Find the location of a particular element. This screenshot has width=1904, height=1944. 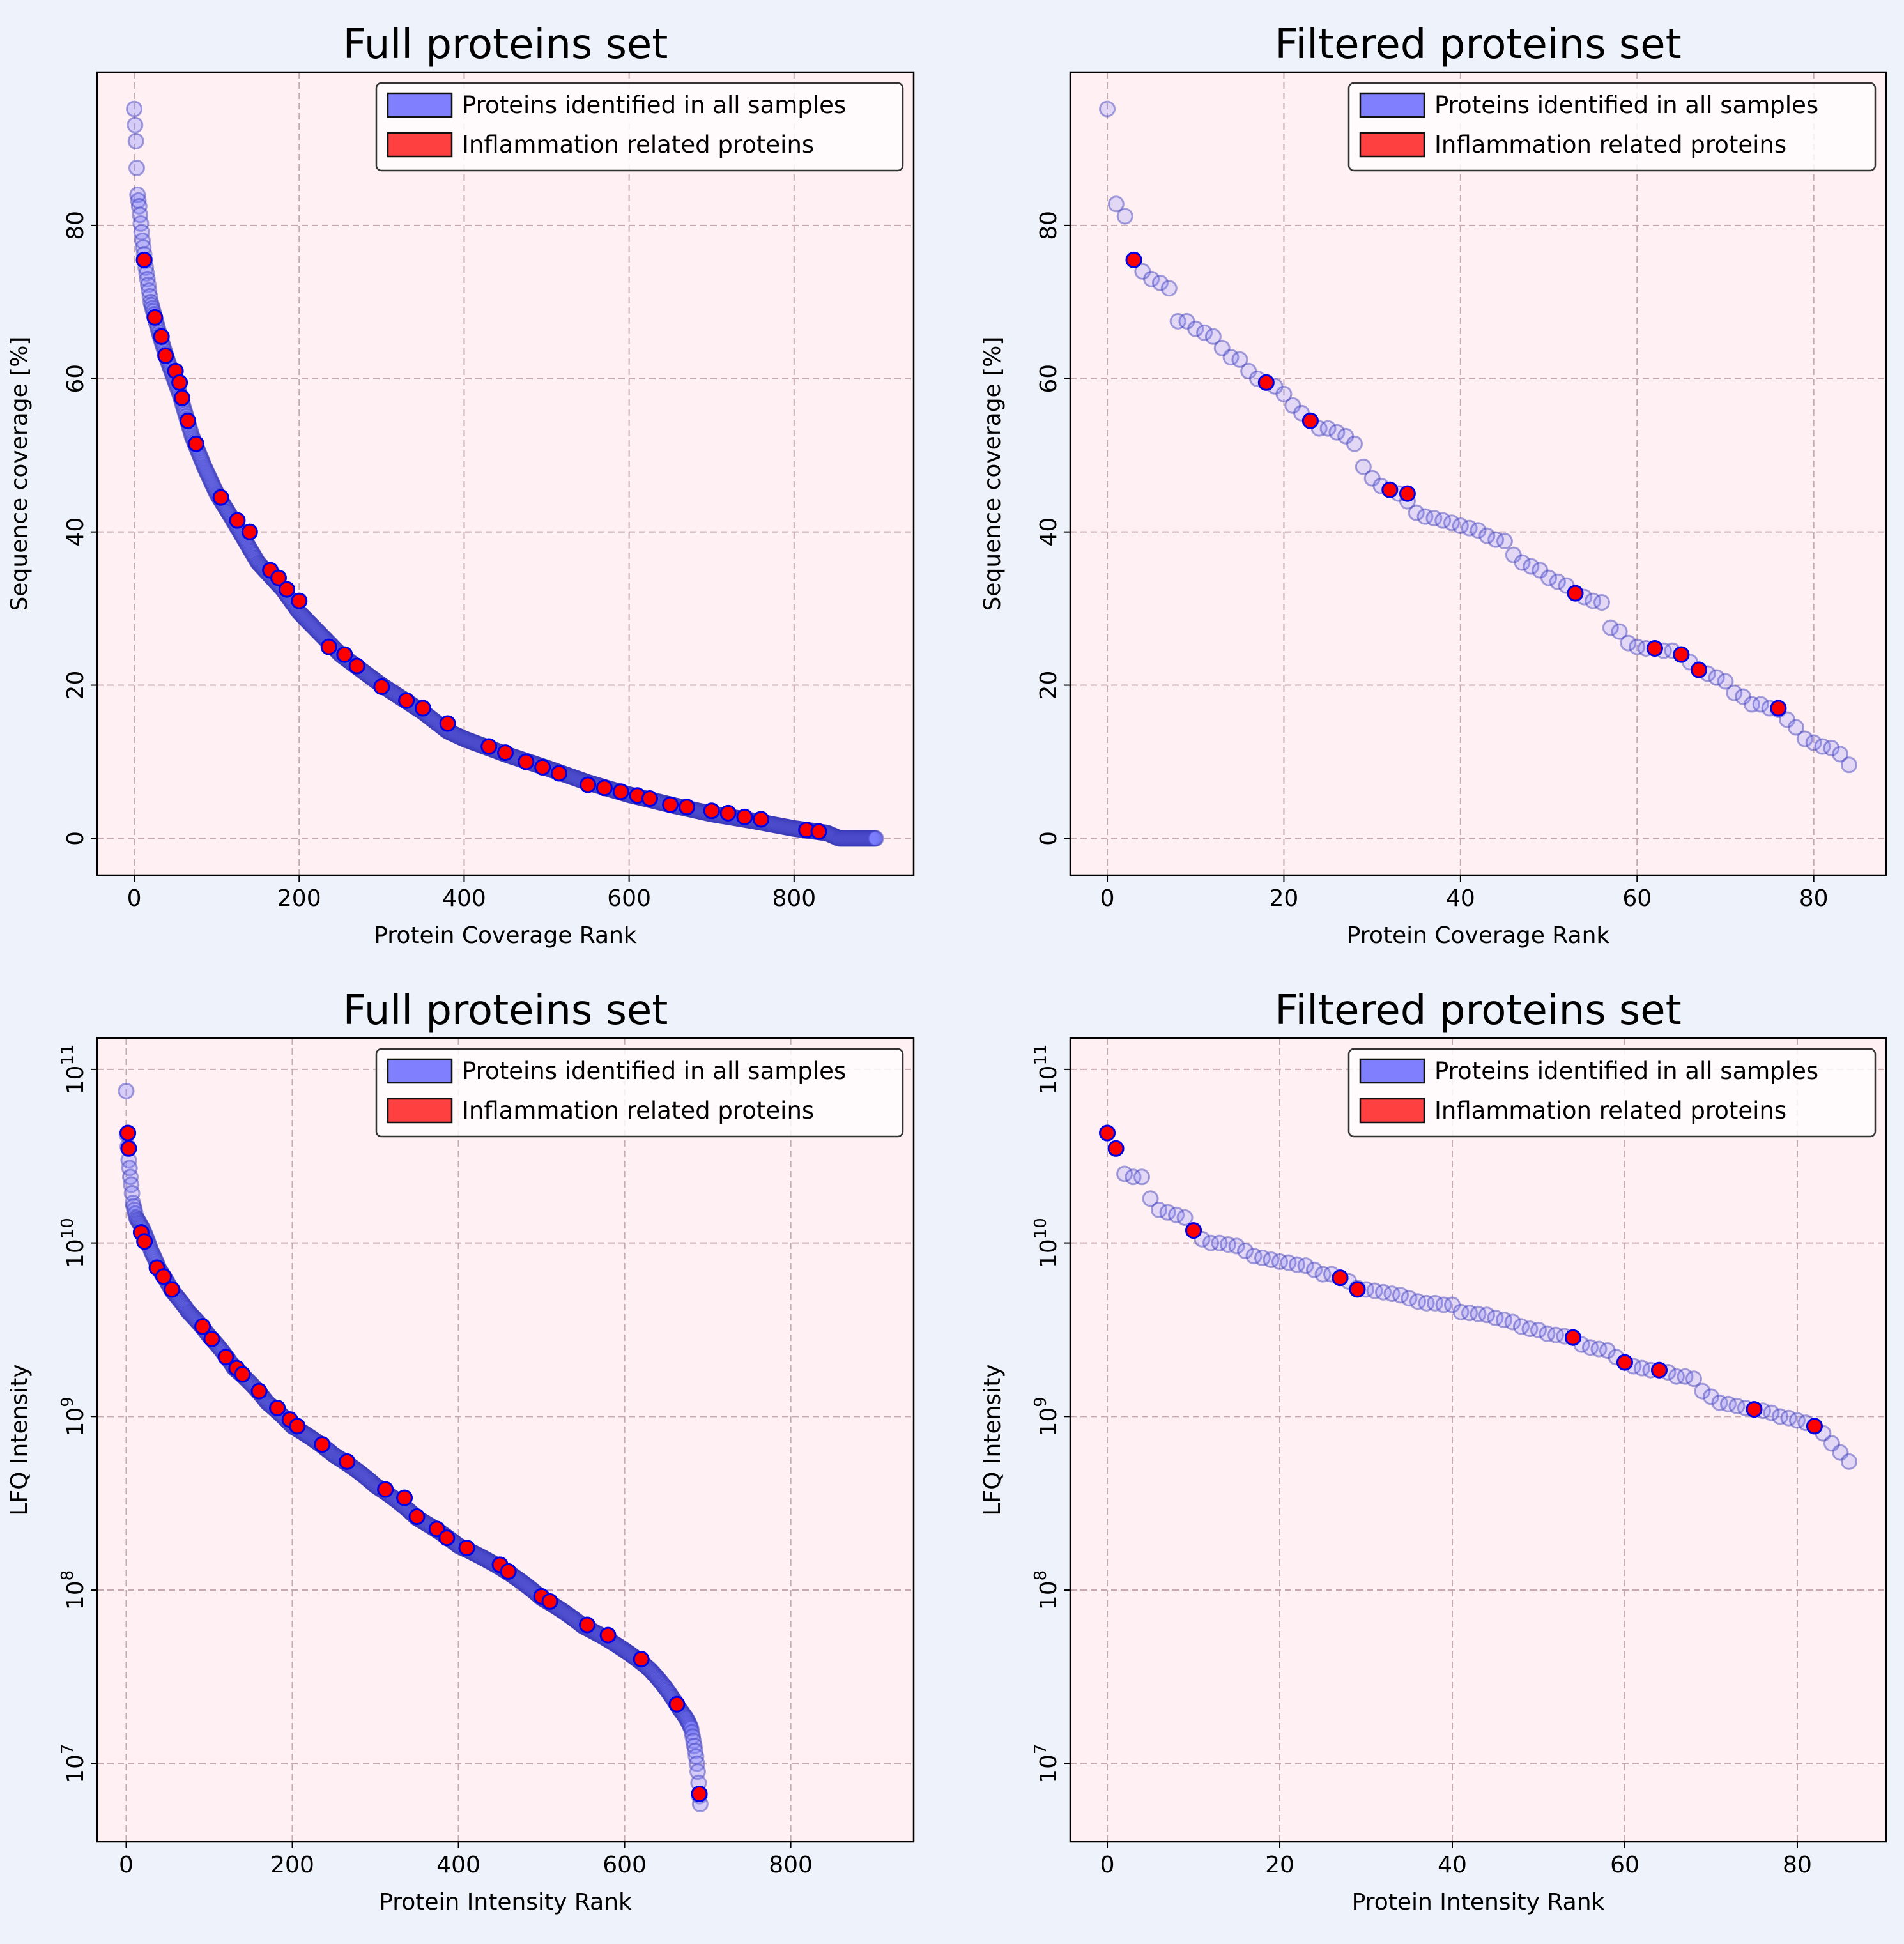

legend-label: Inflammation related proteins is located at coordinates (638, 145).